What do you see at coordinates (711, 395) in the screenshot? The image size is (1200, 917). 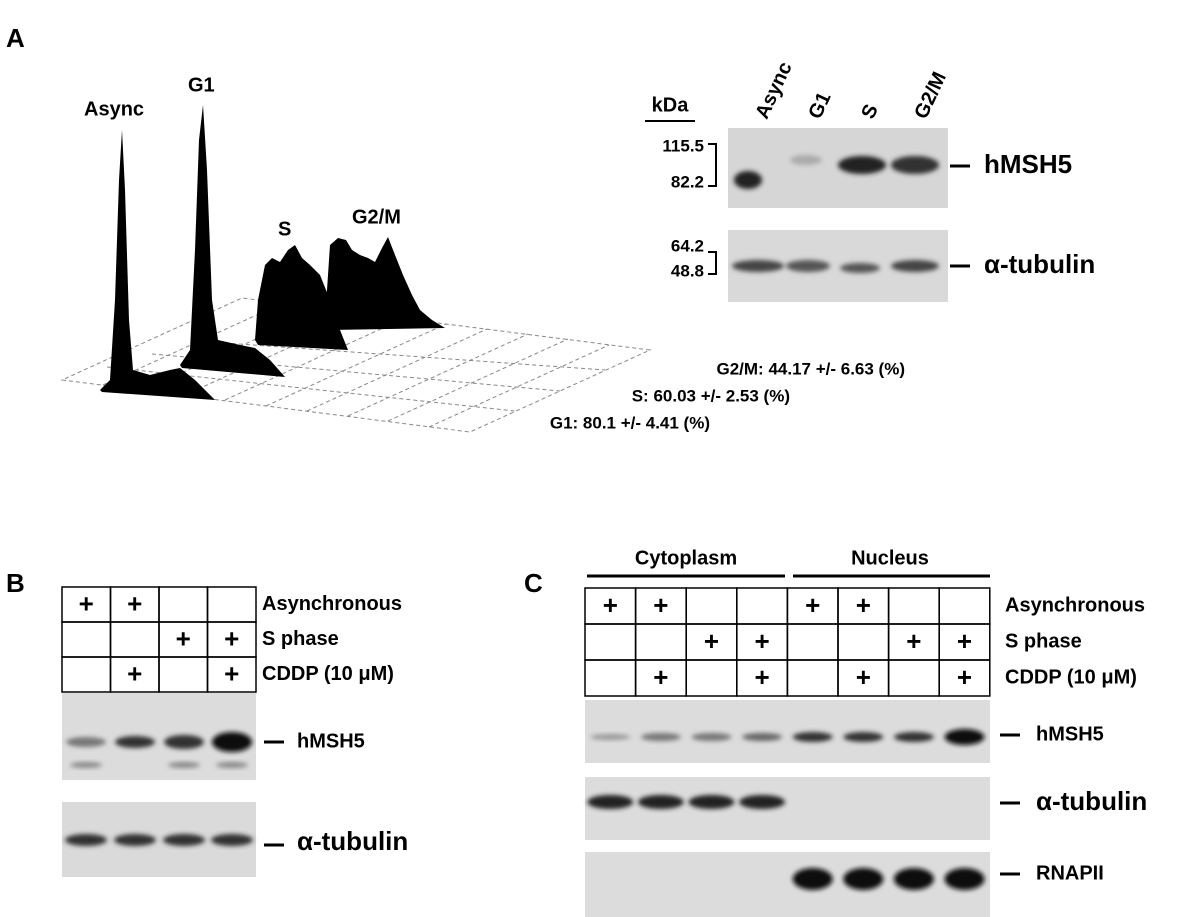 I see `stat-text: S: 60.03 +/- 2.53 (%)` at bounding box center [711, 395].